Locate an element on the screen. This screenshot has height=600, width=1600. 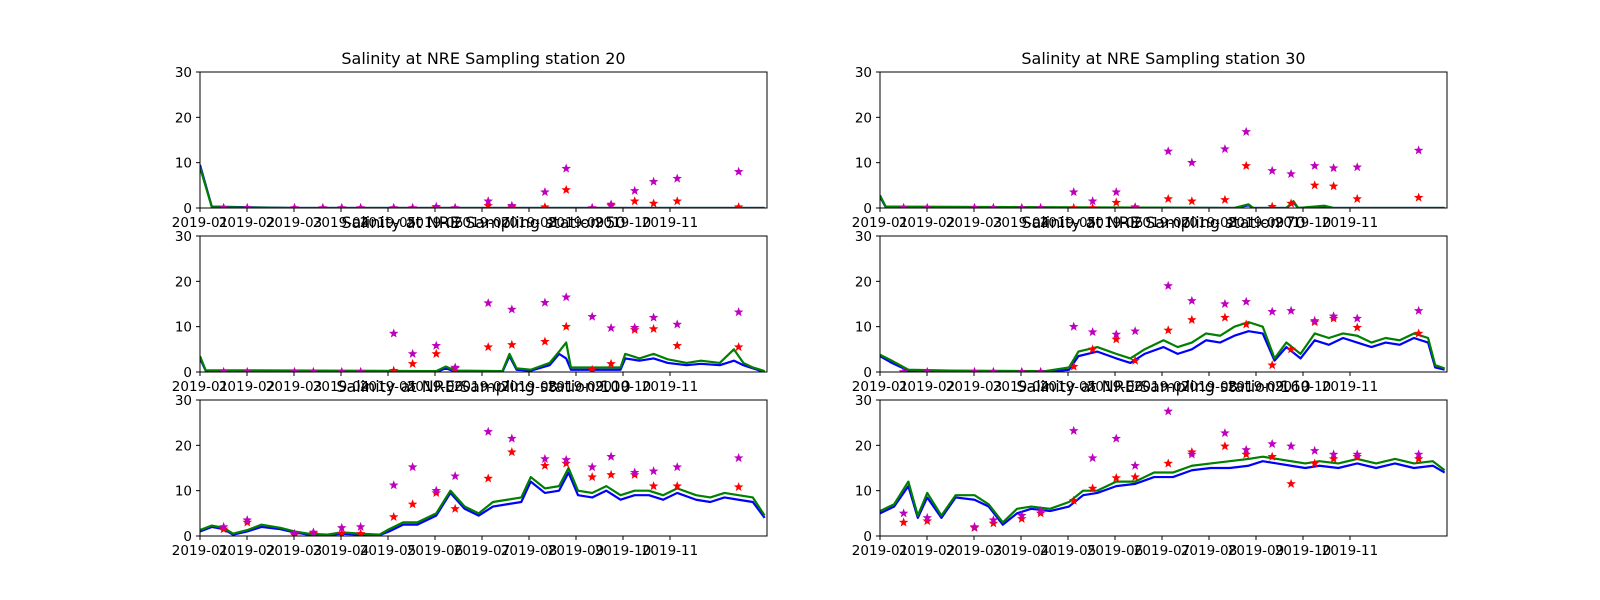
x-tick-label: 2019-07 is located at coordinates (1162, 223).